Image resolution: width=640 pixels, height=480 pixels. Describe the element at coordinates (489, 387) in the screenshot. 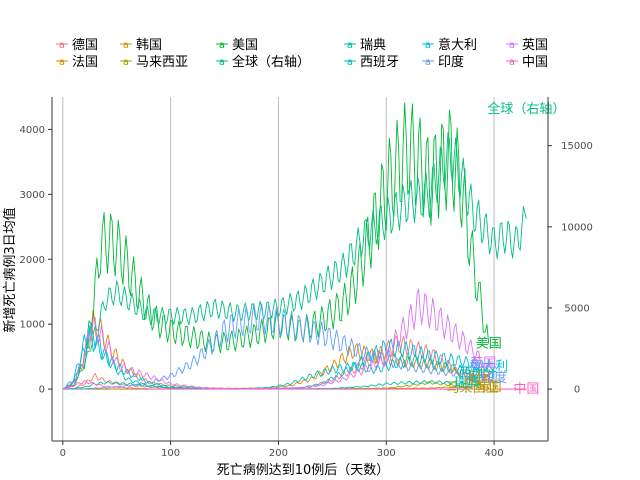

I see `series-end-label: 韩国` at that location.